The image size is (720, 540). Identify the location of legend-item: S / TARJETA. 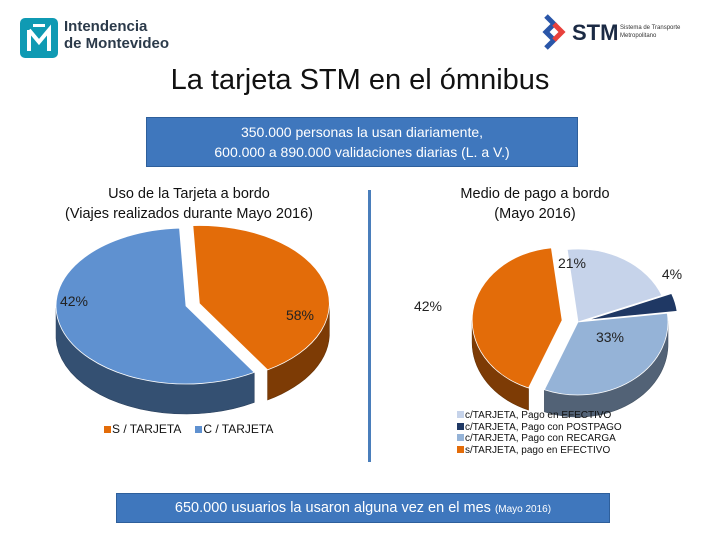
(142, 429).